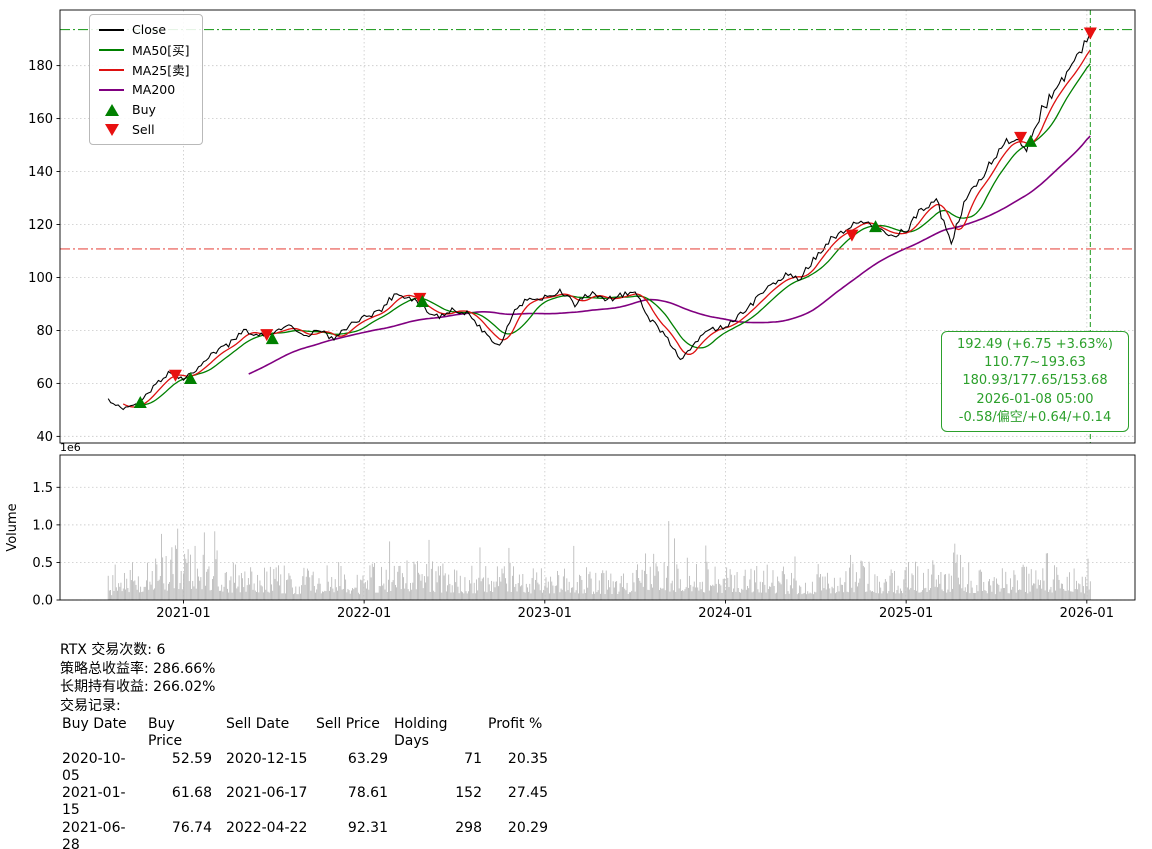 The image size is (1152, 849). I want to click on table-cell: 27.45, so click(527, 793).